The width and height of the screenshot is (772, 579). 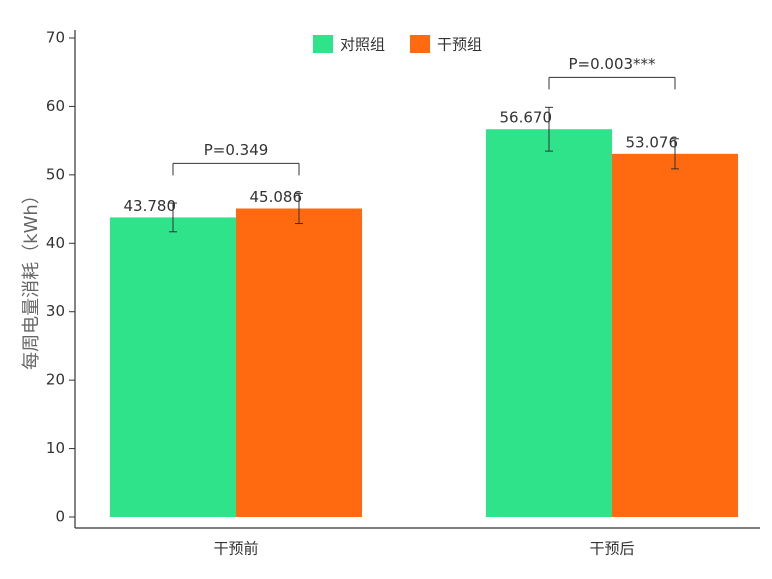 I want to click on annotation: P=0.349, so click(x=236, y=150).